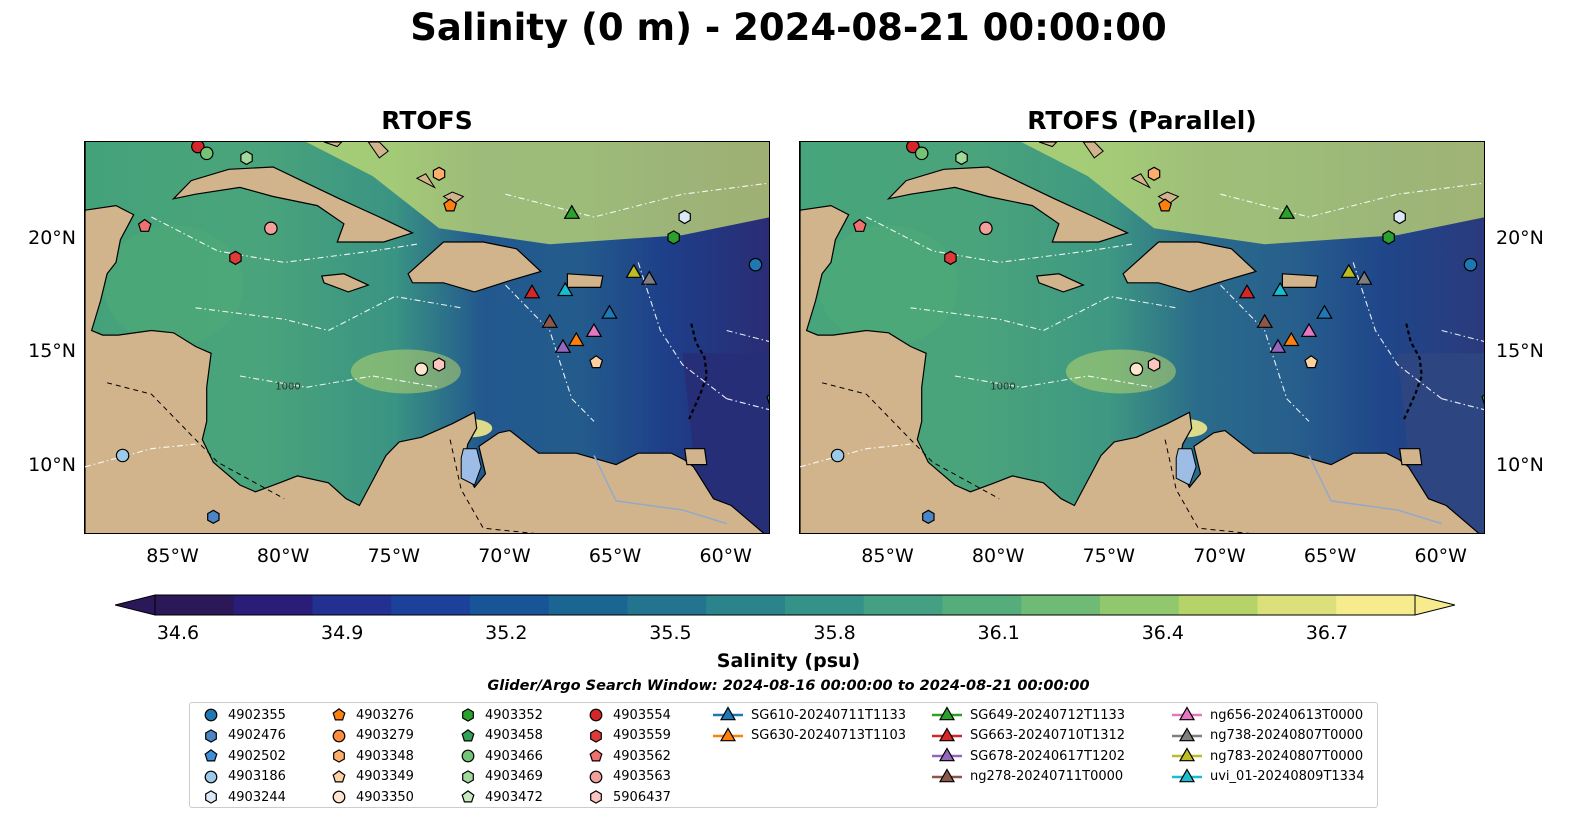  Describe the element at coordinates (698, 371) in the screenshot. I see `lesser-antilles` at that location.